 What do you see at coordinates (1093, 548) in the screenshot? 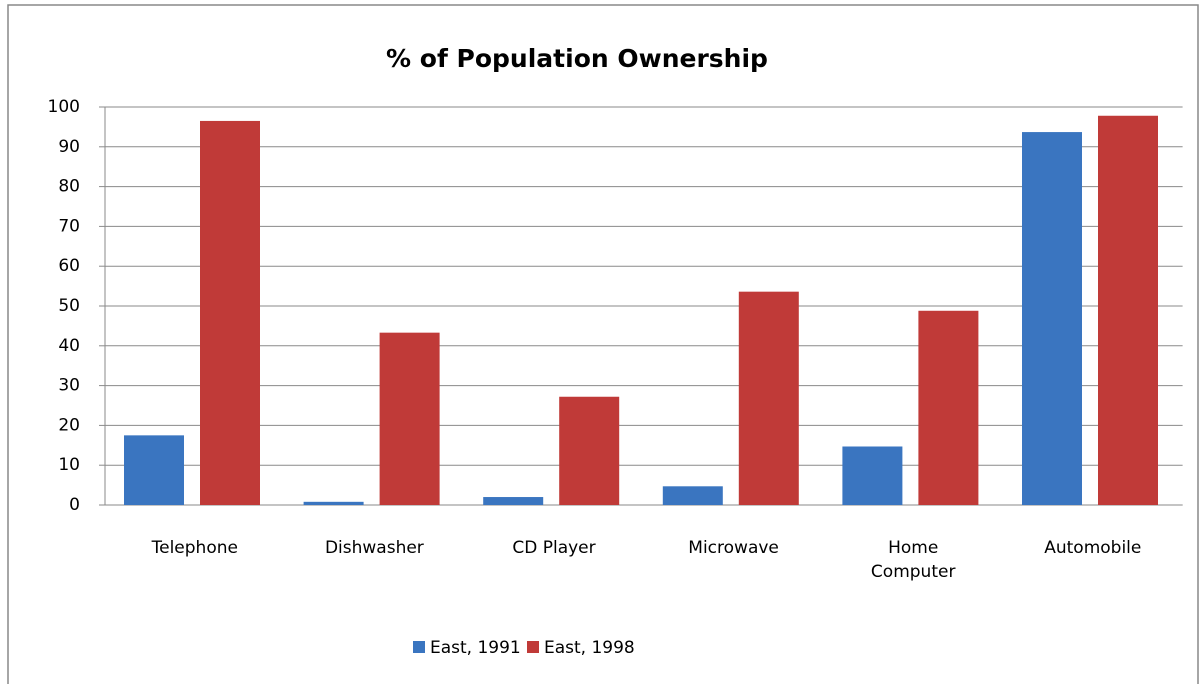
I see `x-tick-label: Automobile` at bounding box center [1093, 548].